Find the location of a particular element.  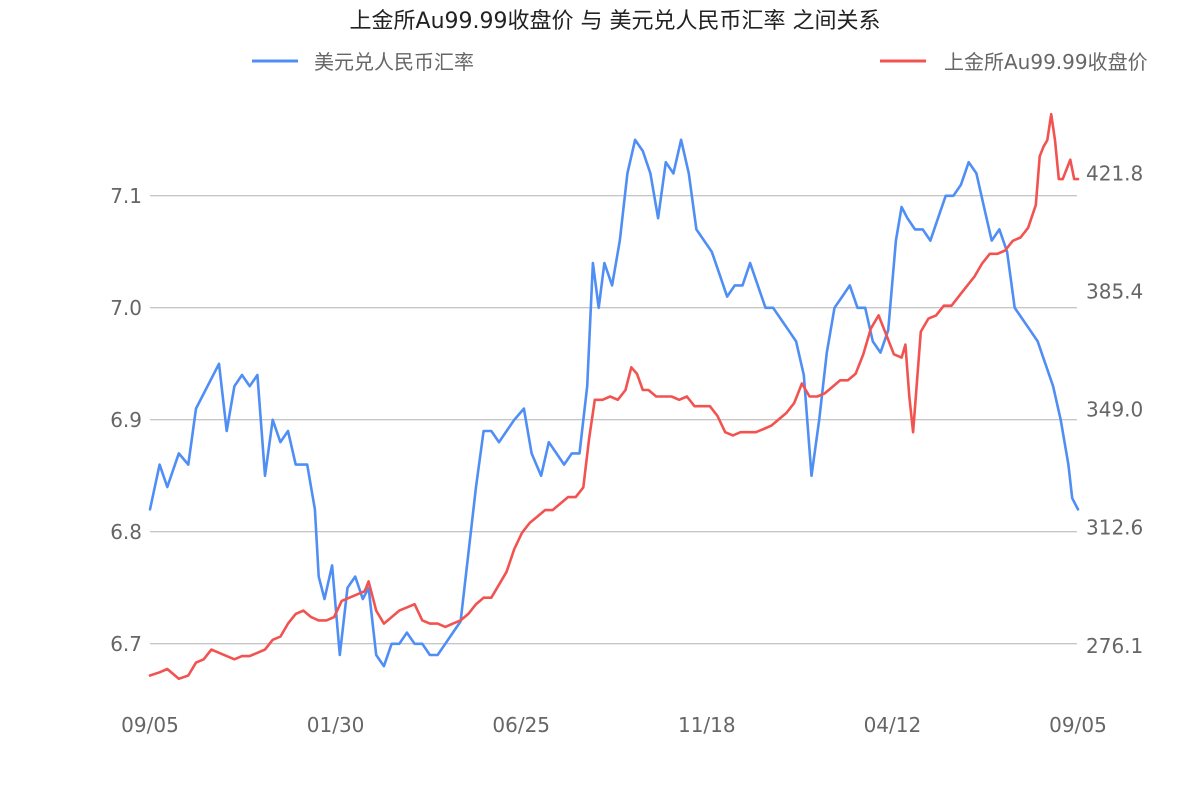

y-right-tick-label: 349.0 is located at coordinates (1114, 409).